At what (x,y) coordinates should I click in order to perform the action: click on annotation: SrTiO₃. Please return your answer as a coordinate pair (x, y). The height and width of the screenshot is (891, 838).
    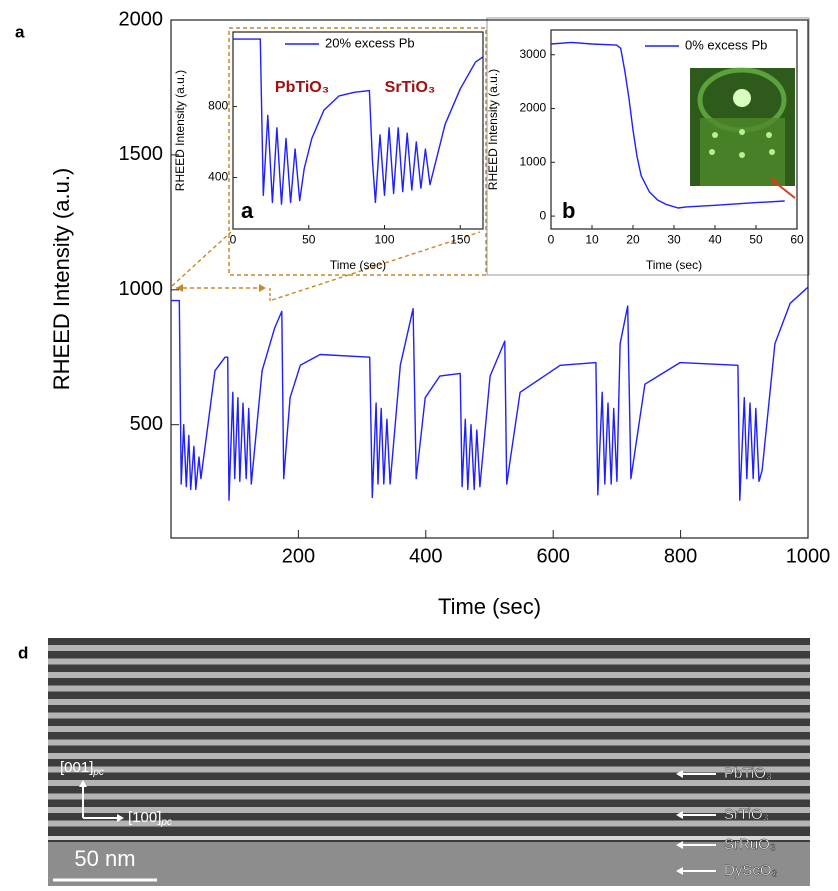
    Looking at the image, I should click on (410, 87).